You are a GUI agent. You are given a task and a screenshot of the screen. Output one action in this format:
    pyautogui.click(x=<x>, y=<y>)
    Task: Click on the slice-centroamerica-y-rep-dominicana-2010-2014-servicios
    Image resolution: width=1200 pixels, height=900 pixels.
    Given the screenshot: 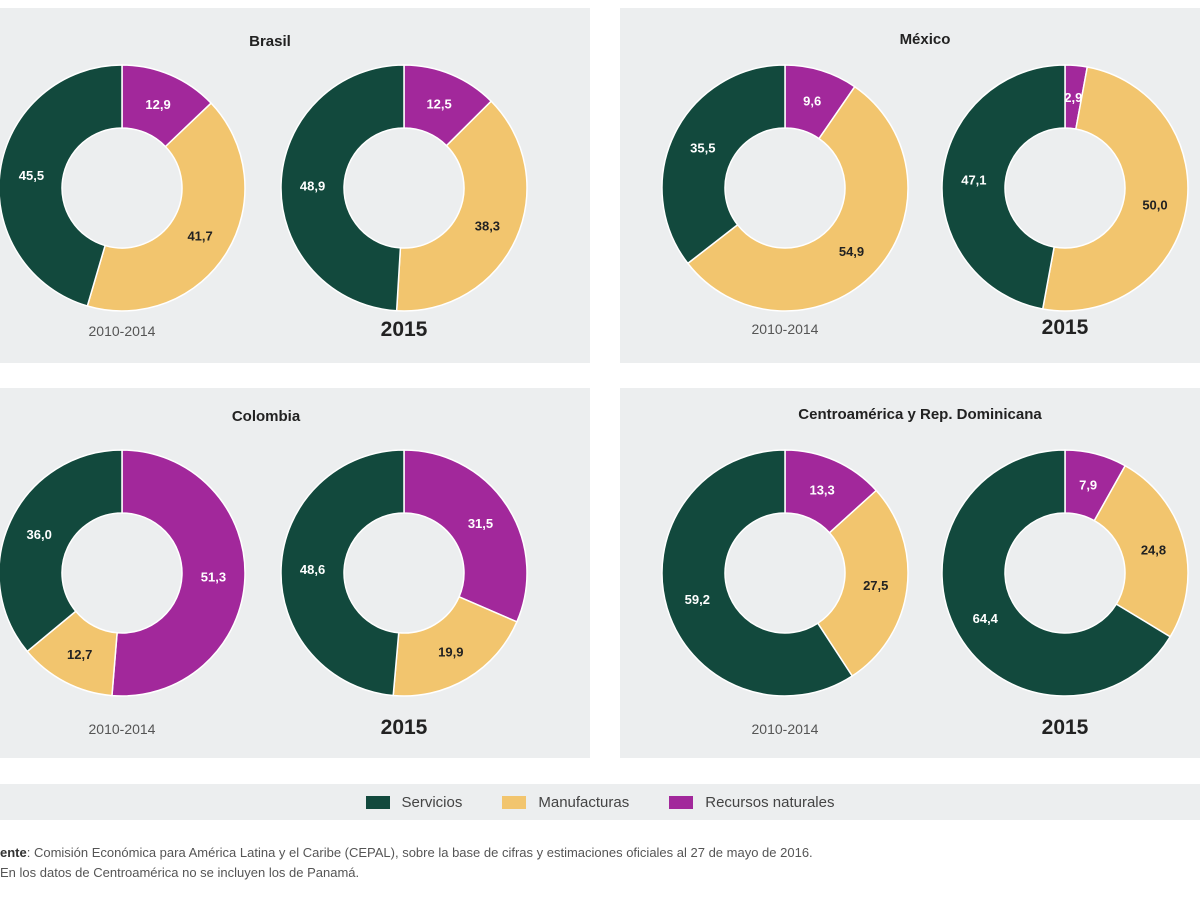 What is the action you would take?
    pyautogui.click(x=757, y=573)
    